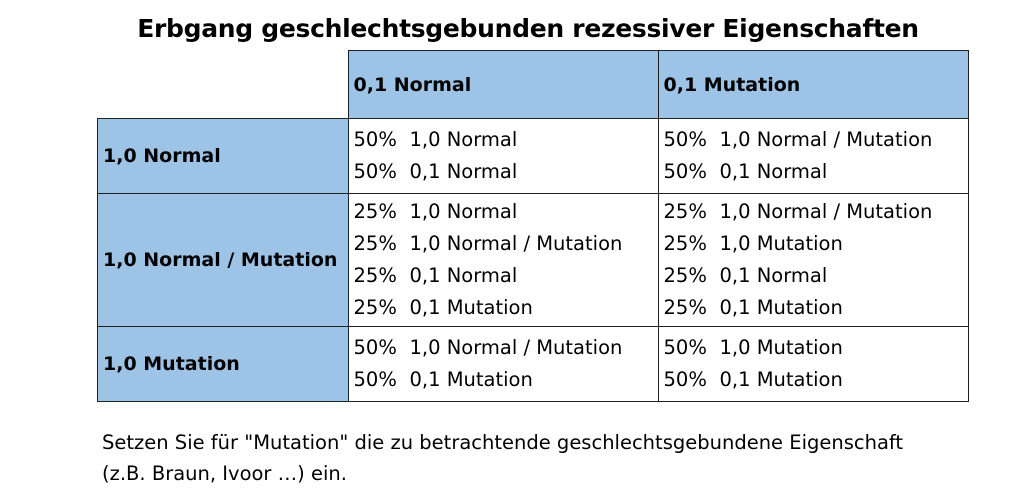 The width and height of the screenshot is (1024, 497). Describe the element at coordinates (224, 473) in the screenshot. I see `note-line-2: (z.B. Braun, Ivoor …) ein.` at that location.